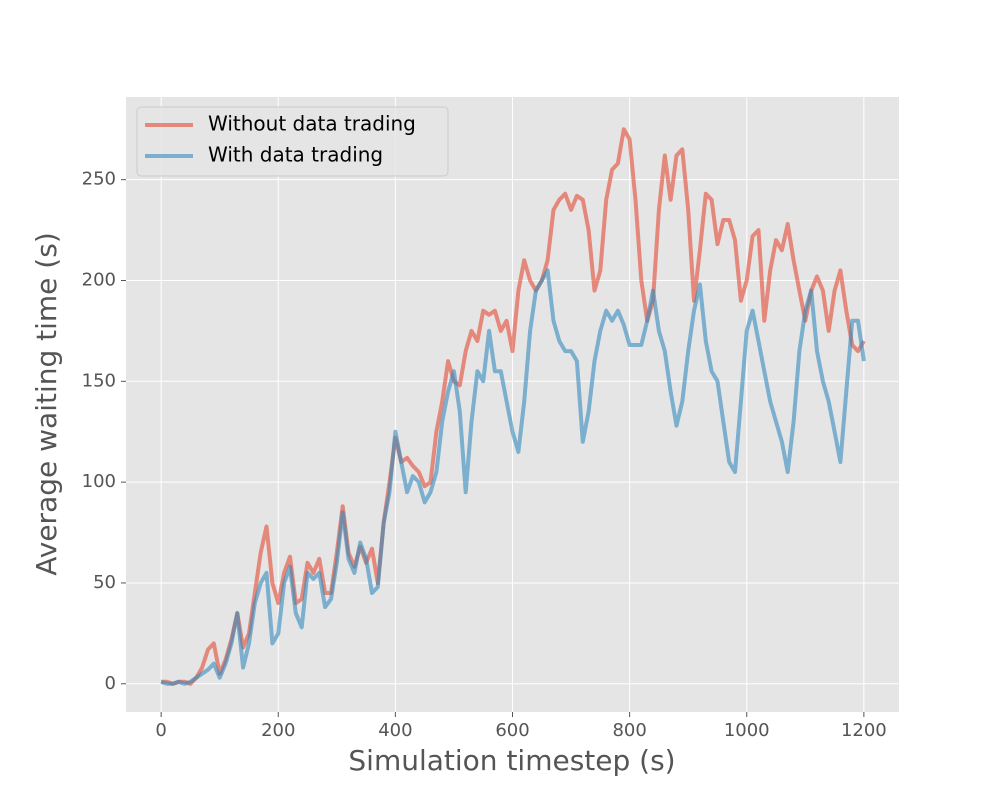  Describe the element at coordinates (511, 760) in the screenshot. I see `x-axis-label: Simulation timestep (s)` at that location.